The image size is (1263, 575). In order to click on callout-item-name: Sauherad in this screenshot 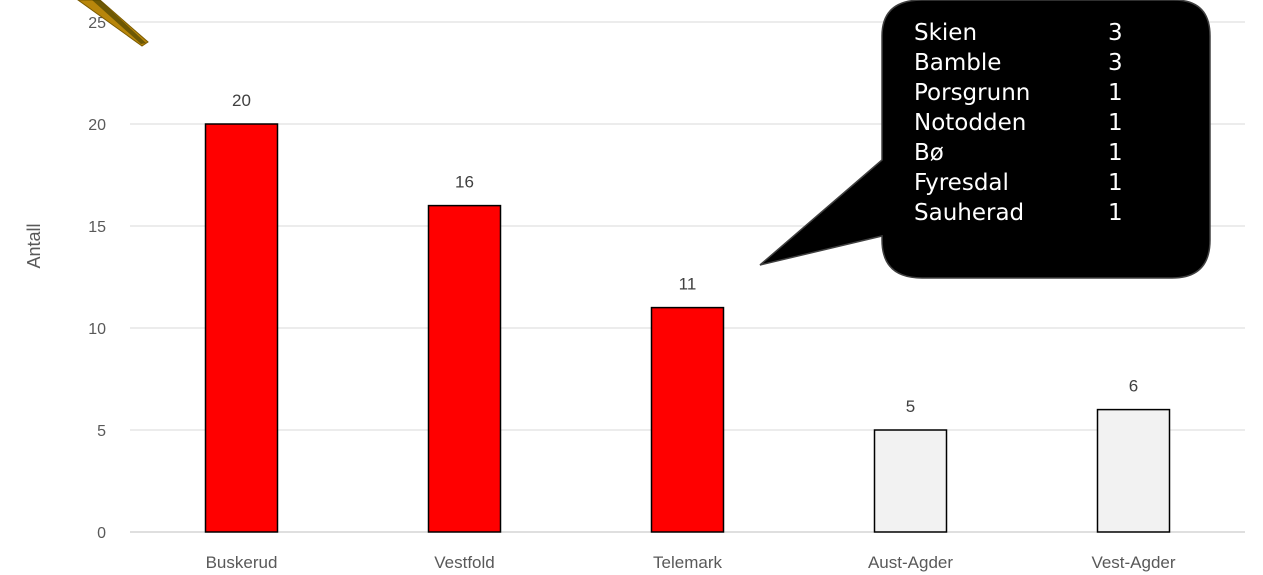, I will do `click(969, 213)`.